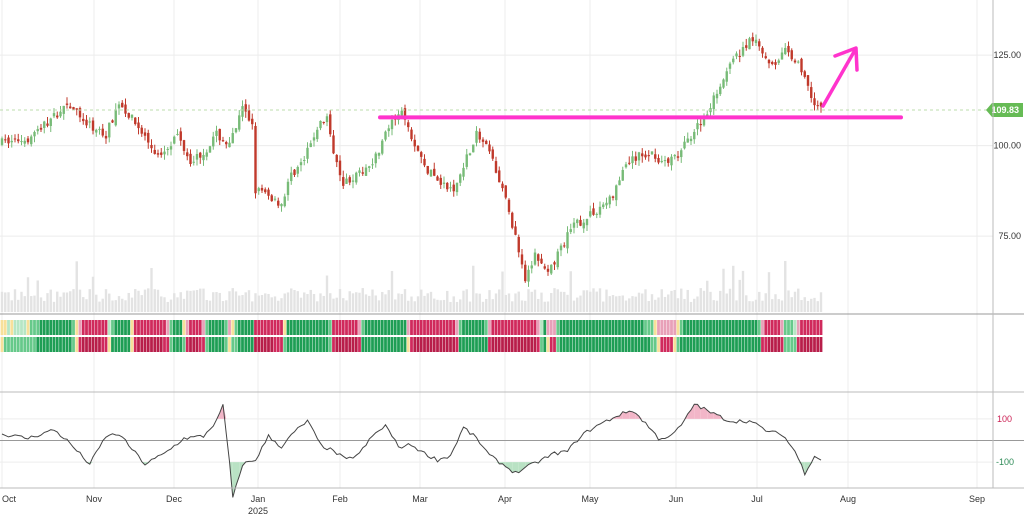 This screenshot has height=523, width=1024. What do you see at coordinates (1005, 462) in the screenshot?
I see `oscillator-tick-label: -100` at bounding box center [1005, 462].